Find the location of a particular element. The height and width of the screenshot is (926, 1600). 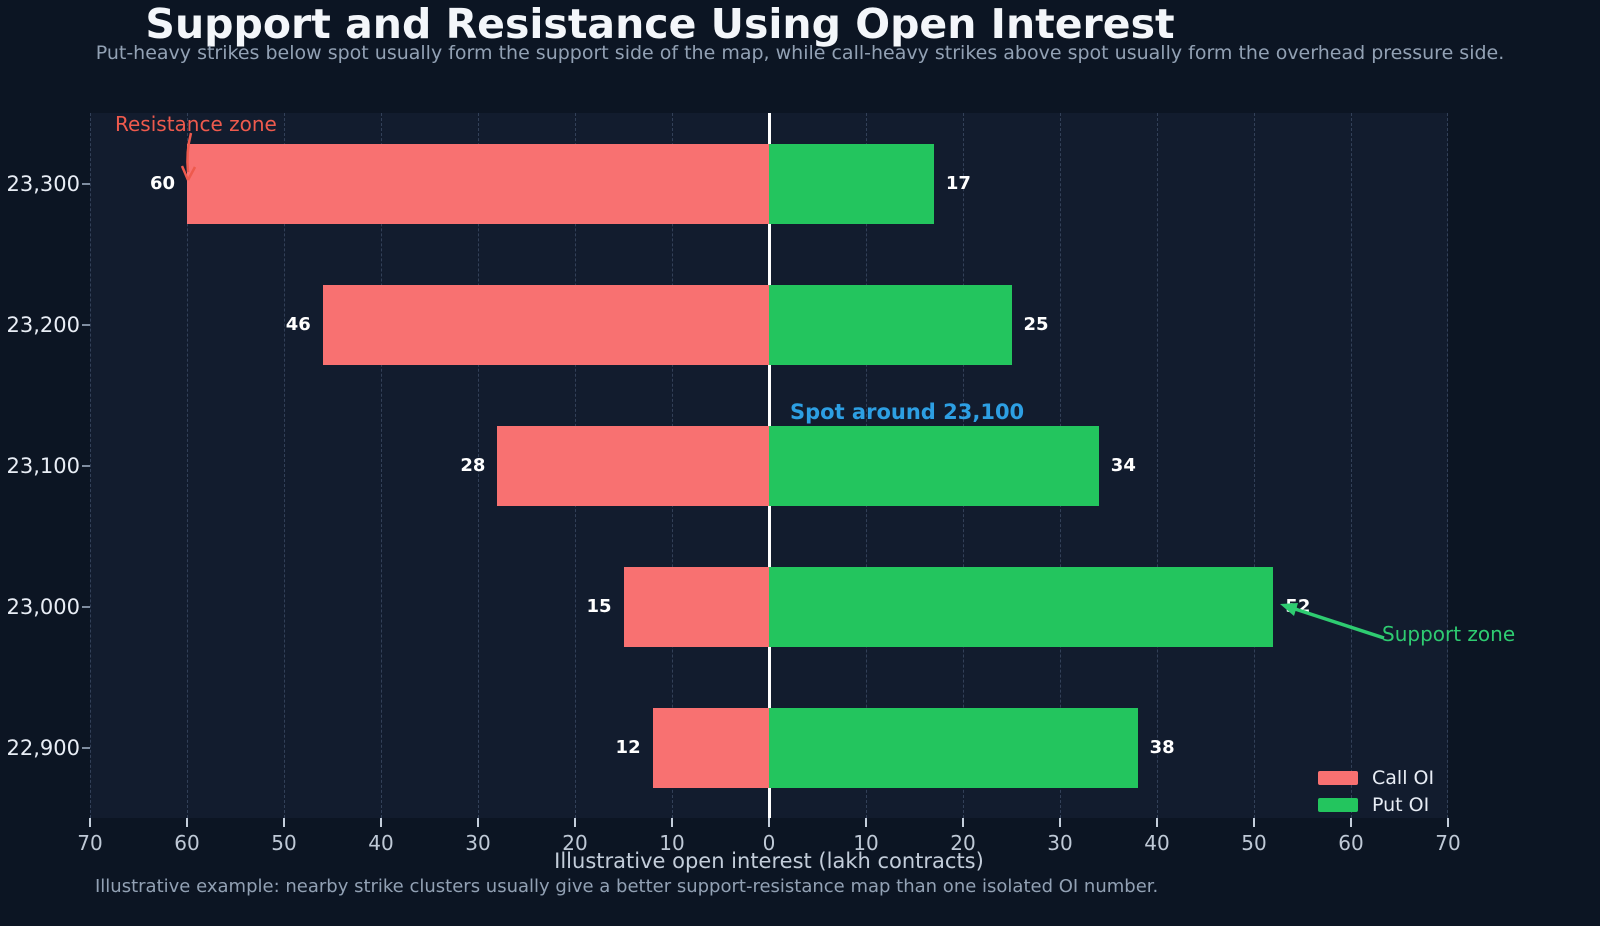

y-axis-label: 22,900 is located at coordinates (43, 747).